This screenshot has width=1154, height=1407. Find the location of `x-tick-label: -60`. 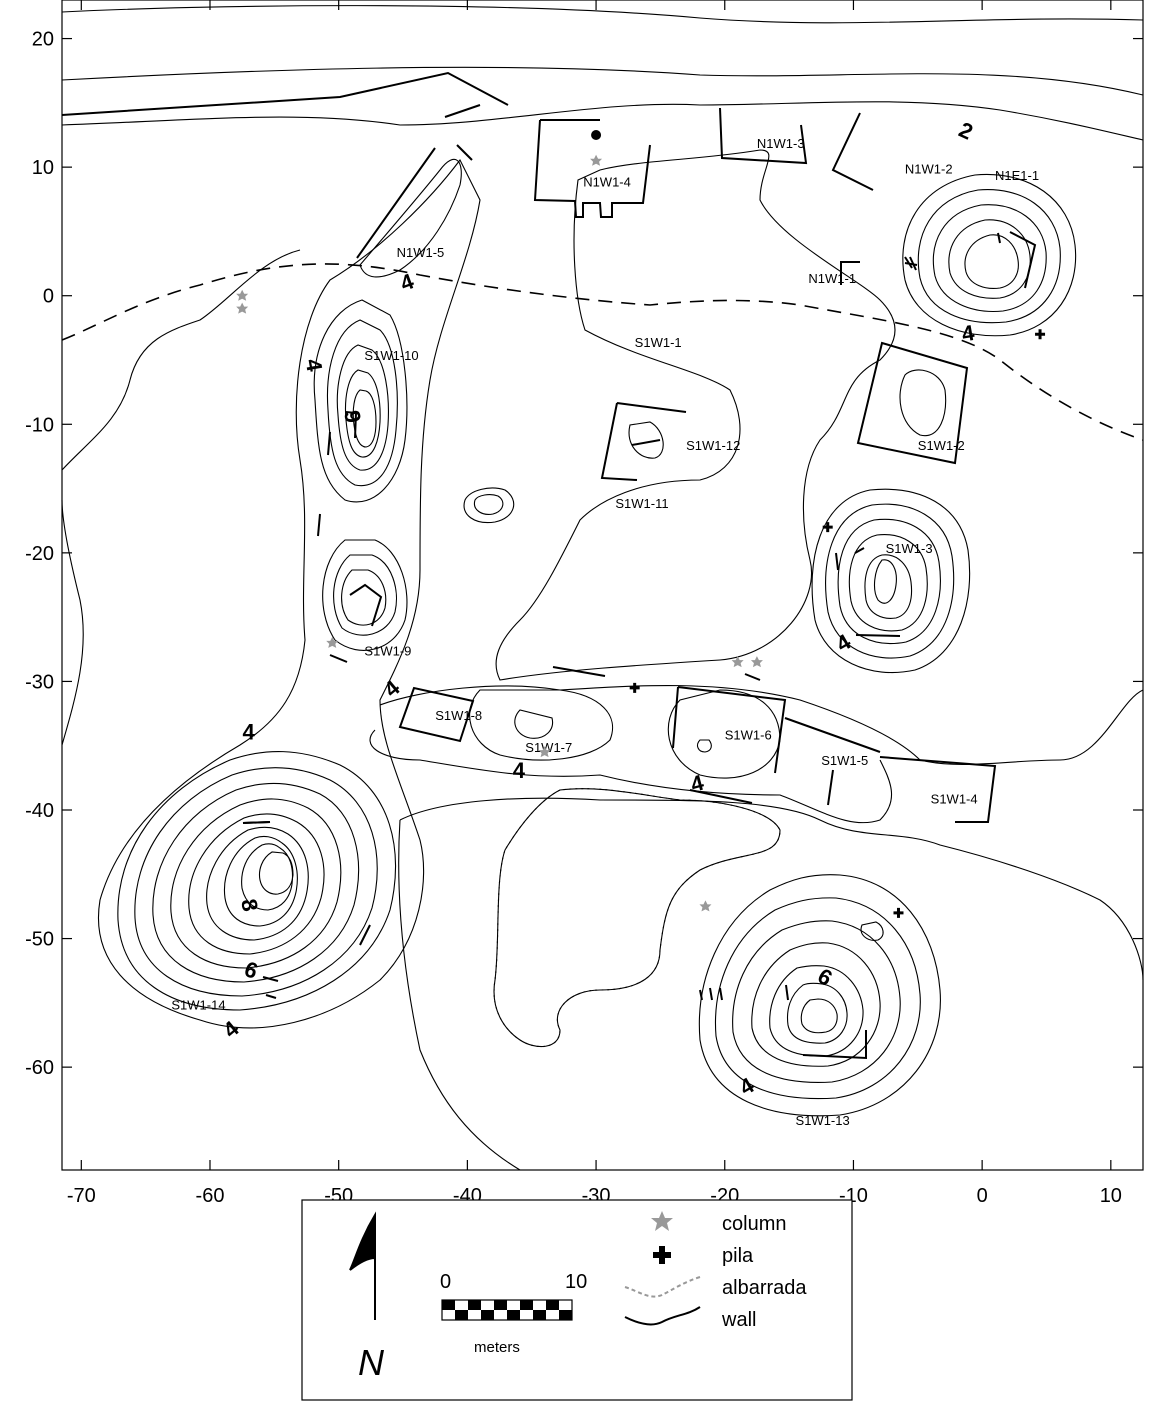

x-tick-label: -60 is located at coordinates (210, 1196).